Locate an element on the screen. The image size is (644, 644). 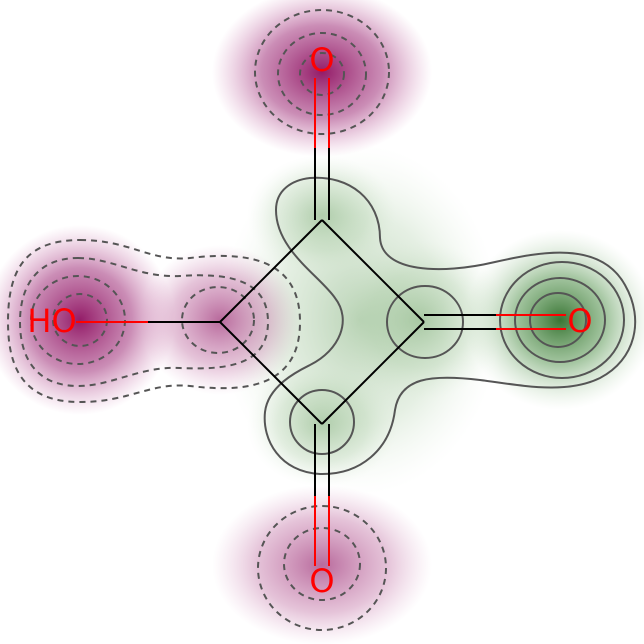
contour-right-oxygen-outer is located at coordinates (562, 320).